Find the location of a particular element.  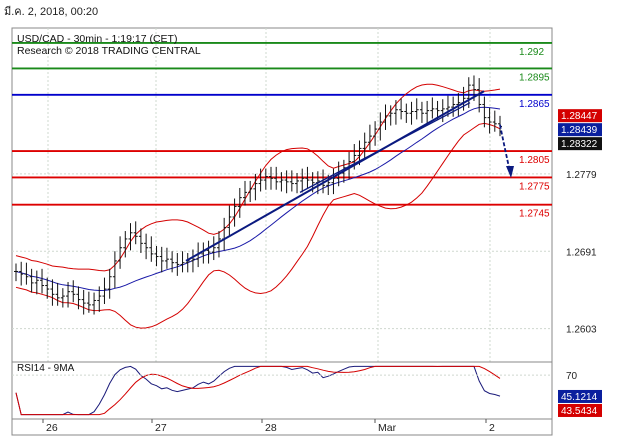

y-tick-0: 1.2779 is located at coordinates (581, 175).